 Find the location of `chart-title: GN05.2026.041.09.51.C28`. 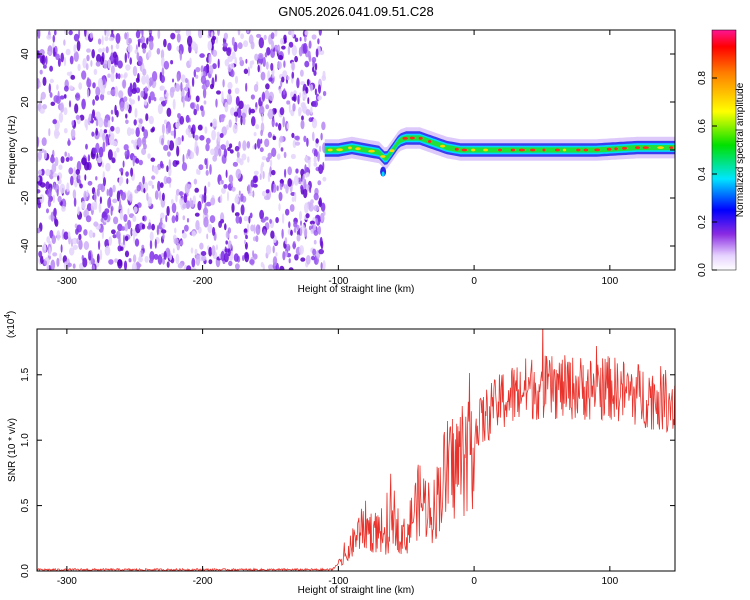

chart-title: GN05.2026.041.09.51.C28 is located at coordinates (355, 11).